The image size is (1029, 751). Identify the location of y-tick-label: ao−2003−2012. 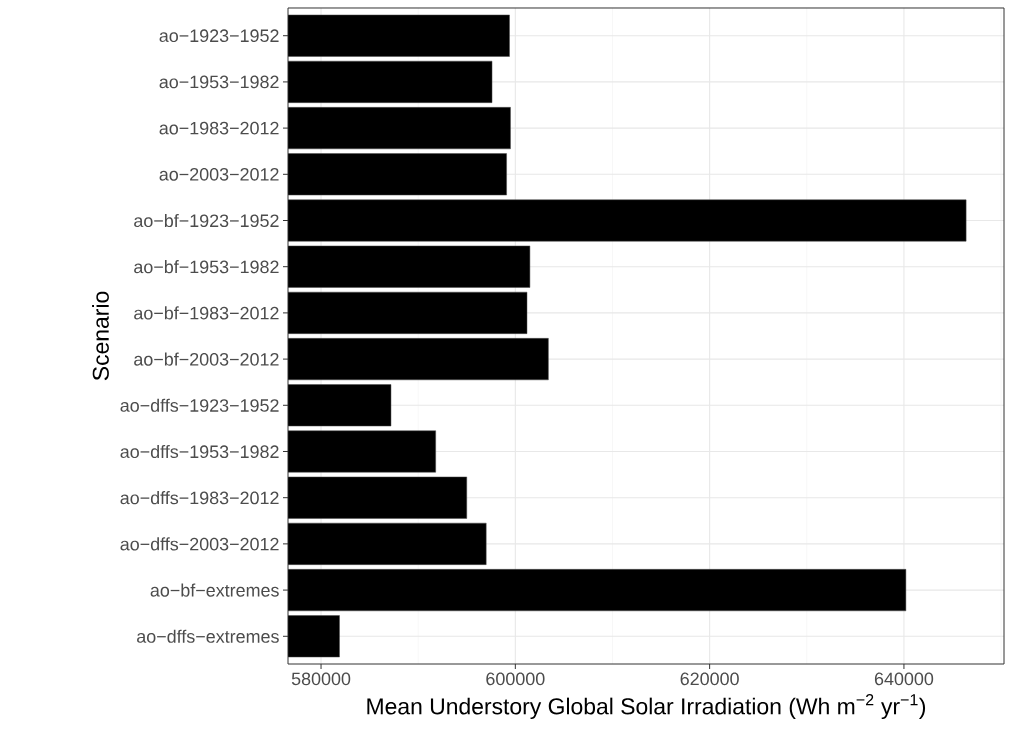
(219, 174).